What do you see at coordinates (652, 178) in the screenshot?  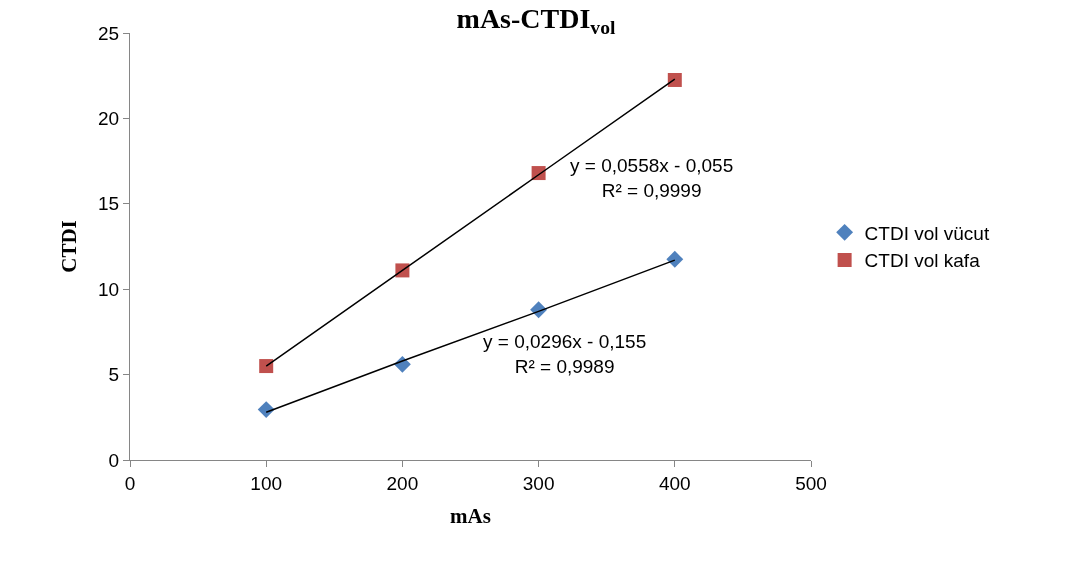 I see `annotation: y = 0,0558x - 0,055 R² = 0,9999` at bounding box center [652, 178].